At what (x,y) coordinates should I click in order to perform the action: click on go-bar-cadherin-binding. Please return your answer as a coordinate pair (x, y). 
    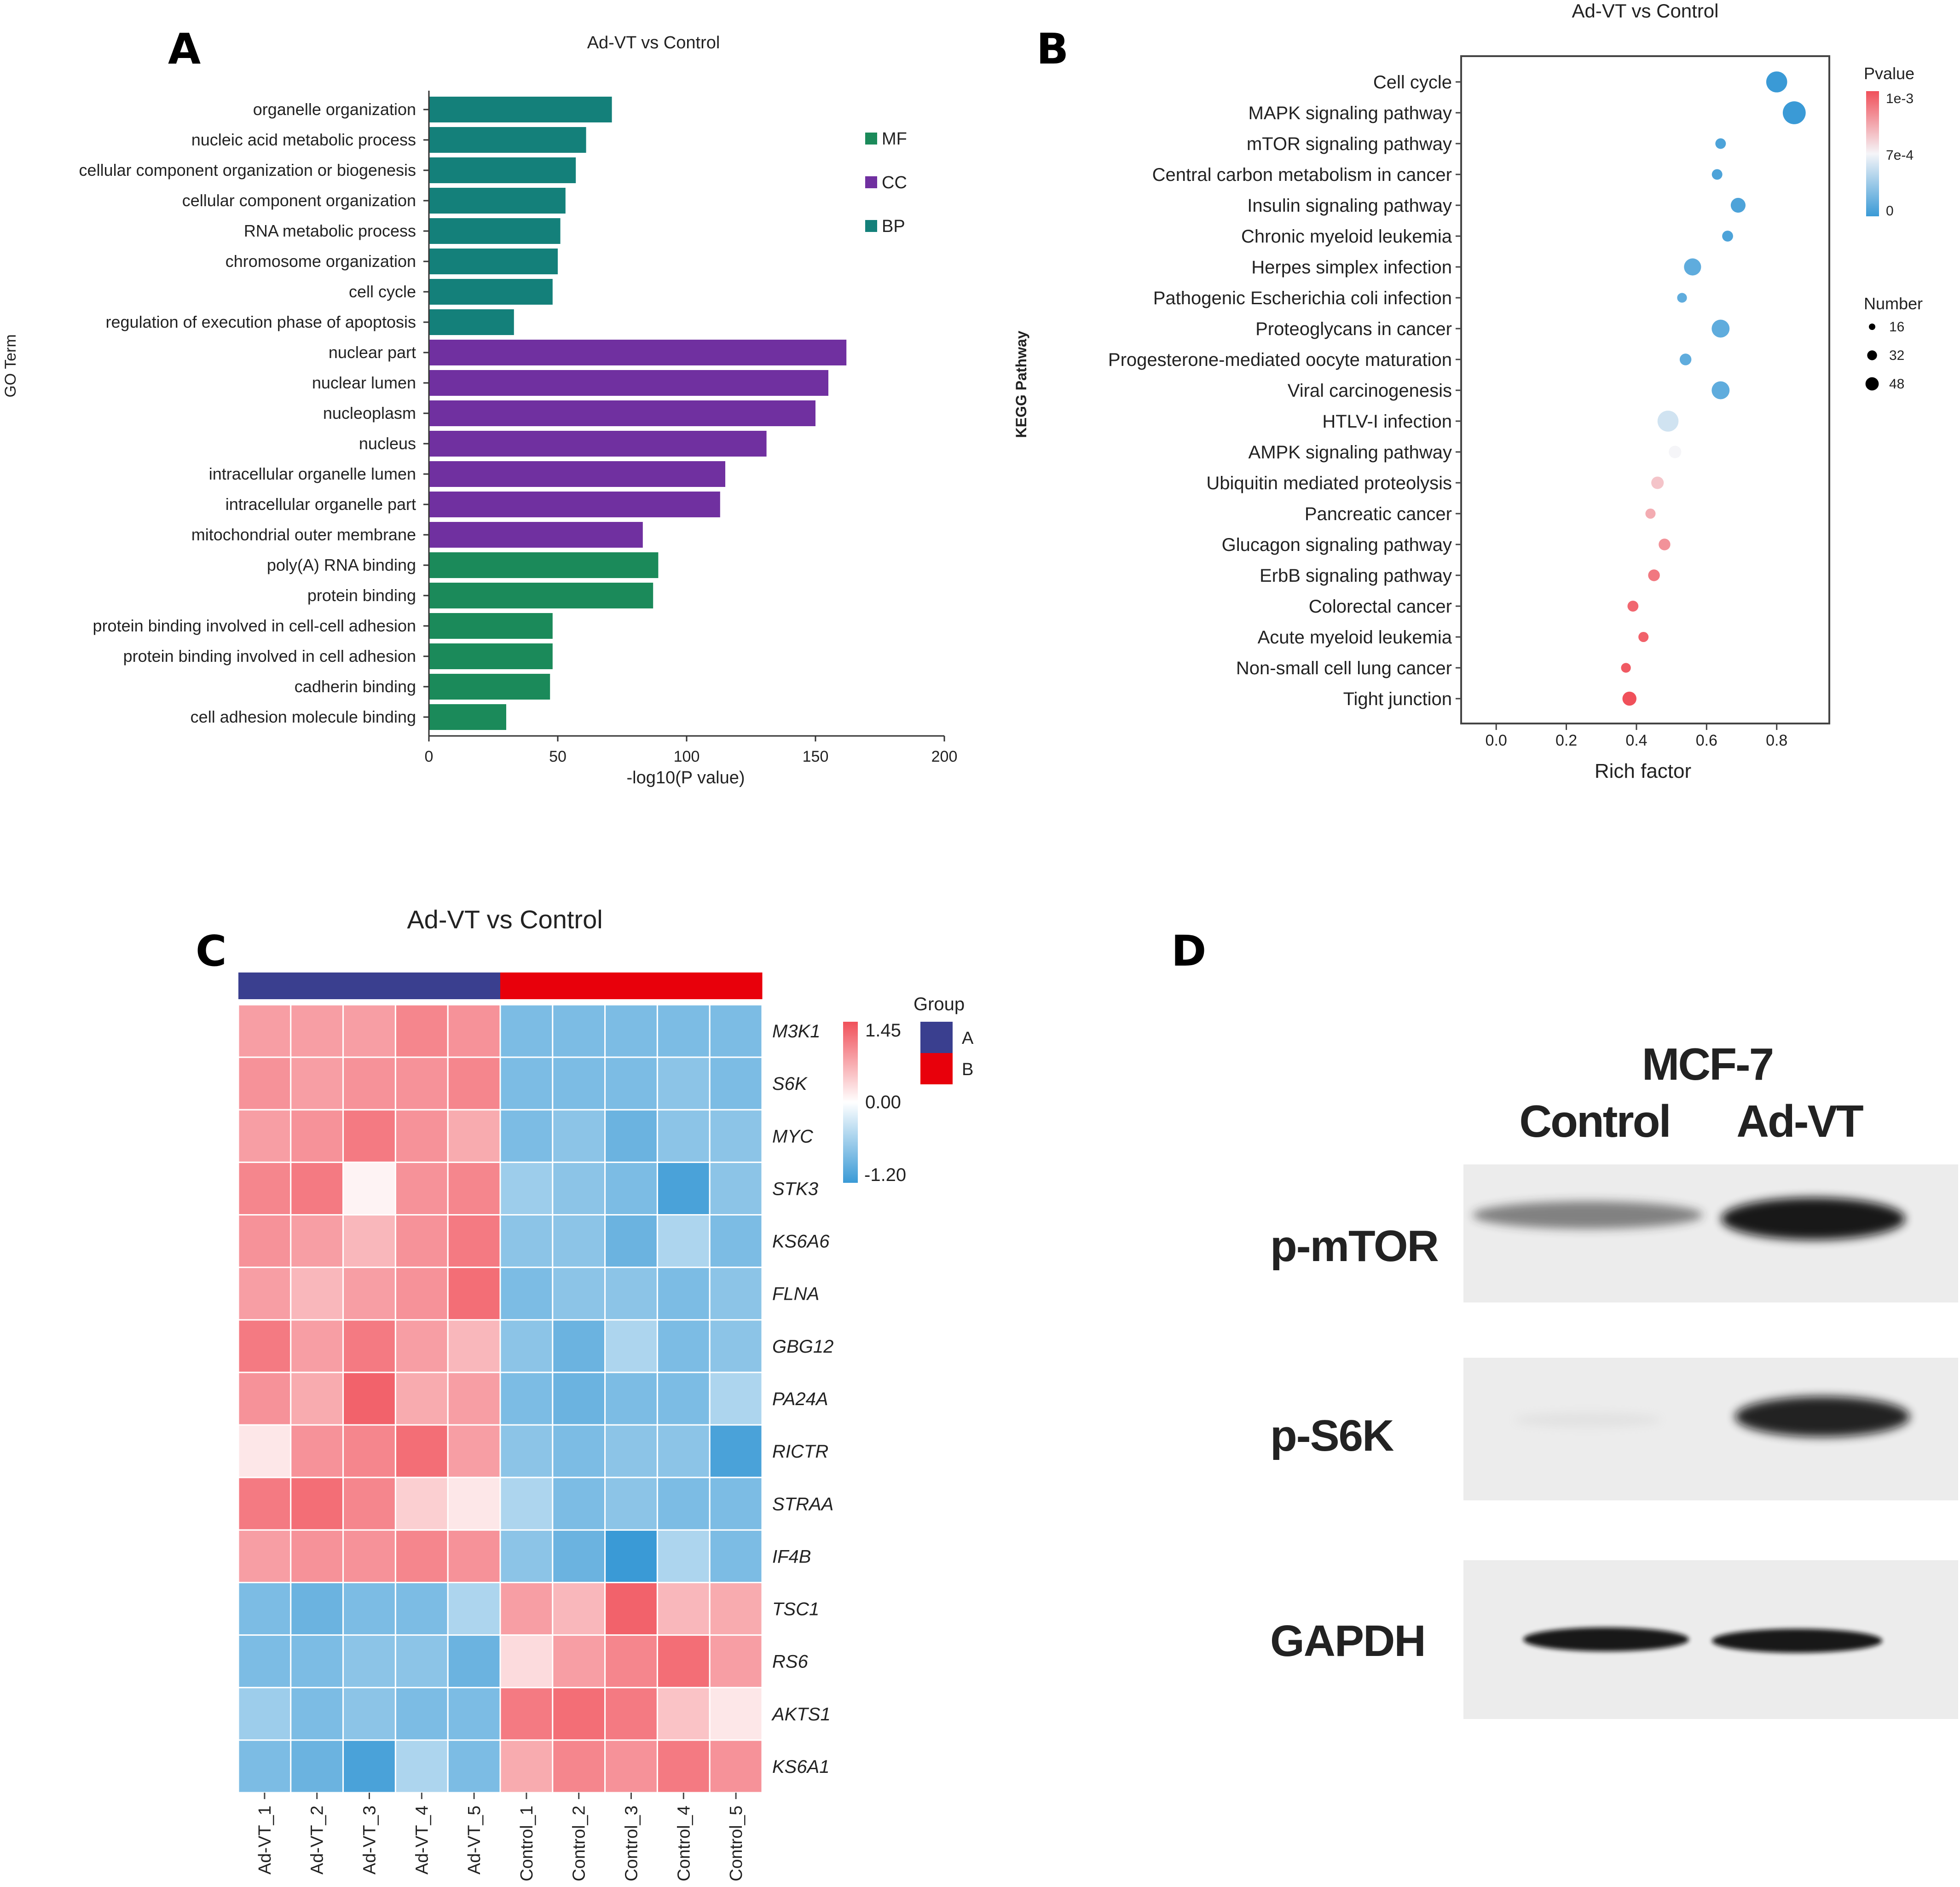
    Looking at the image, I should click on (490, 687).